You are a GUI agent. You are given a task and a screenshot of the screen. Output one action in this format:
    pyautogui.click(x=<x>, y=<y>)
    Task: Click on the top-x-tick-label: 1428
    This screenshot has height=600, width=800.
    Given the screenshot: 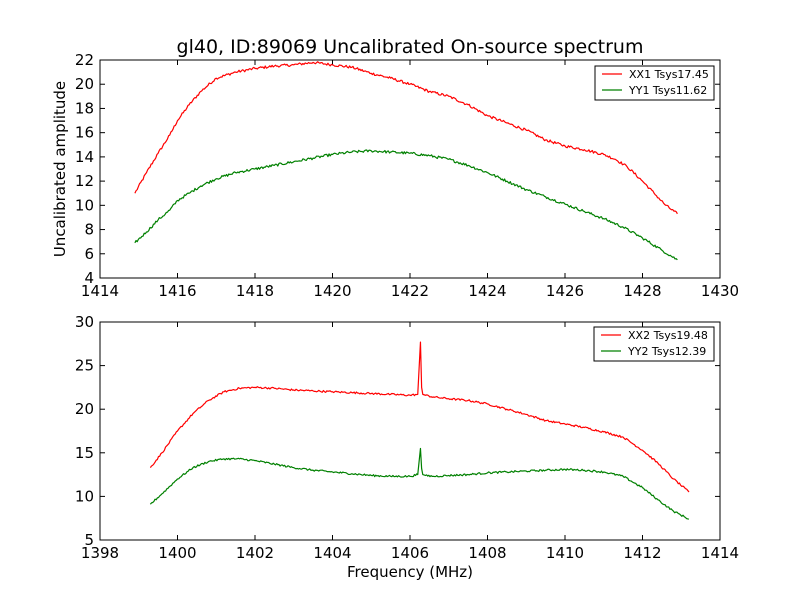 What is the action you would take?
    pyautogui.click(x=642, y=291)
    